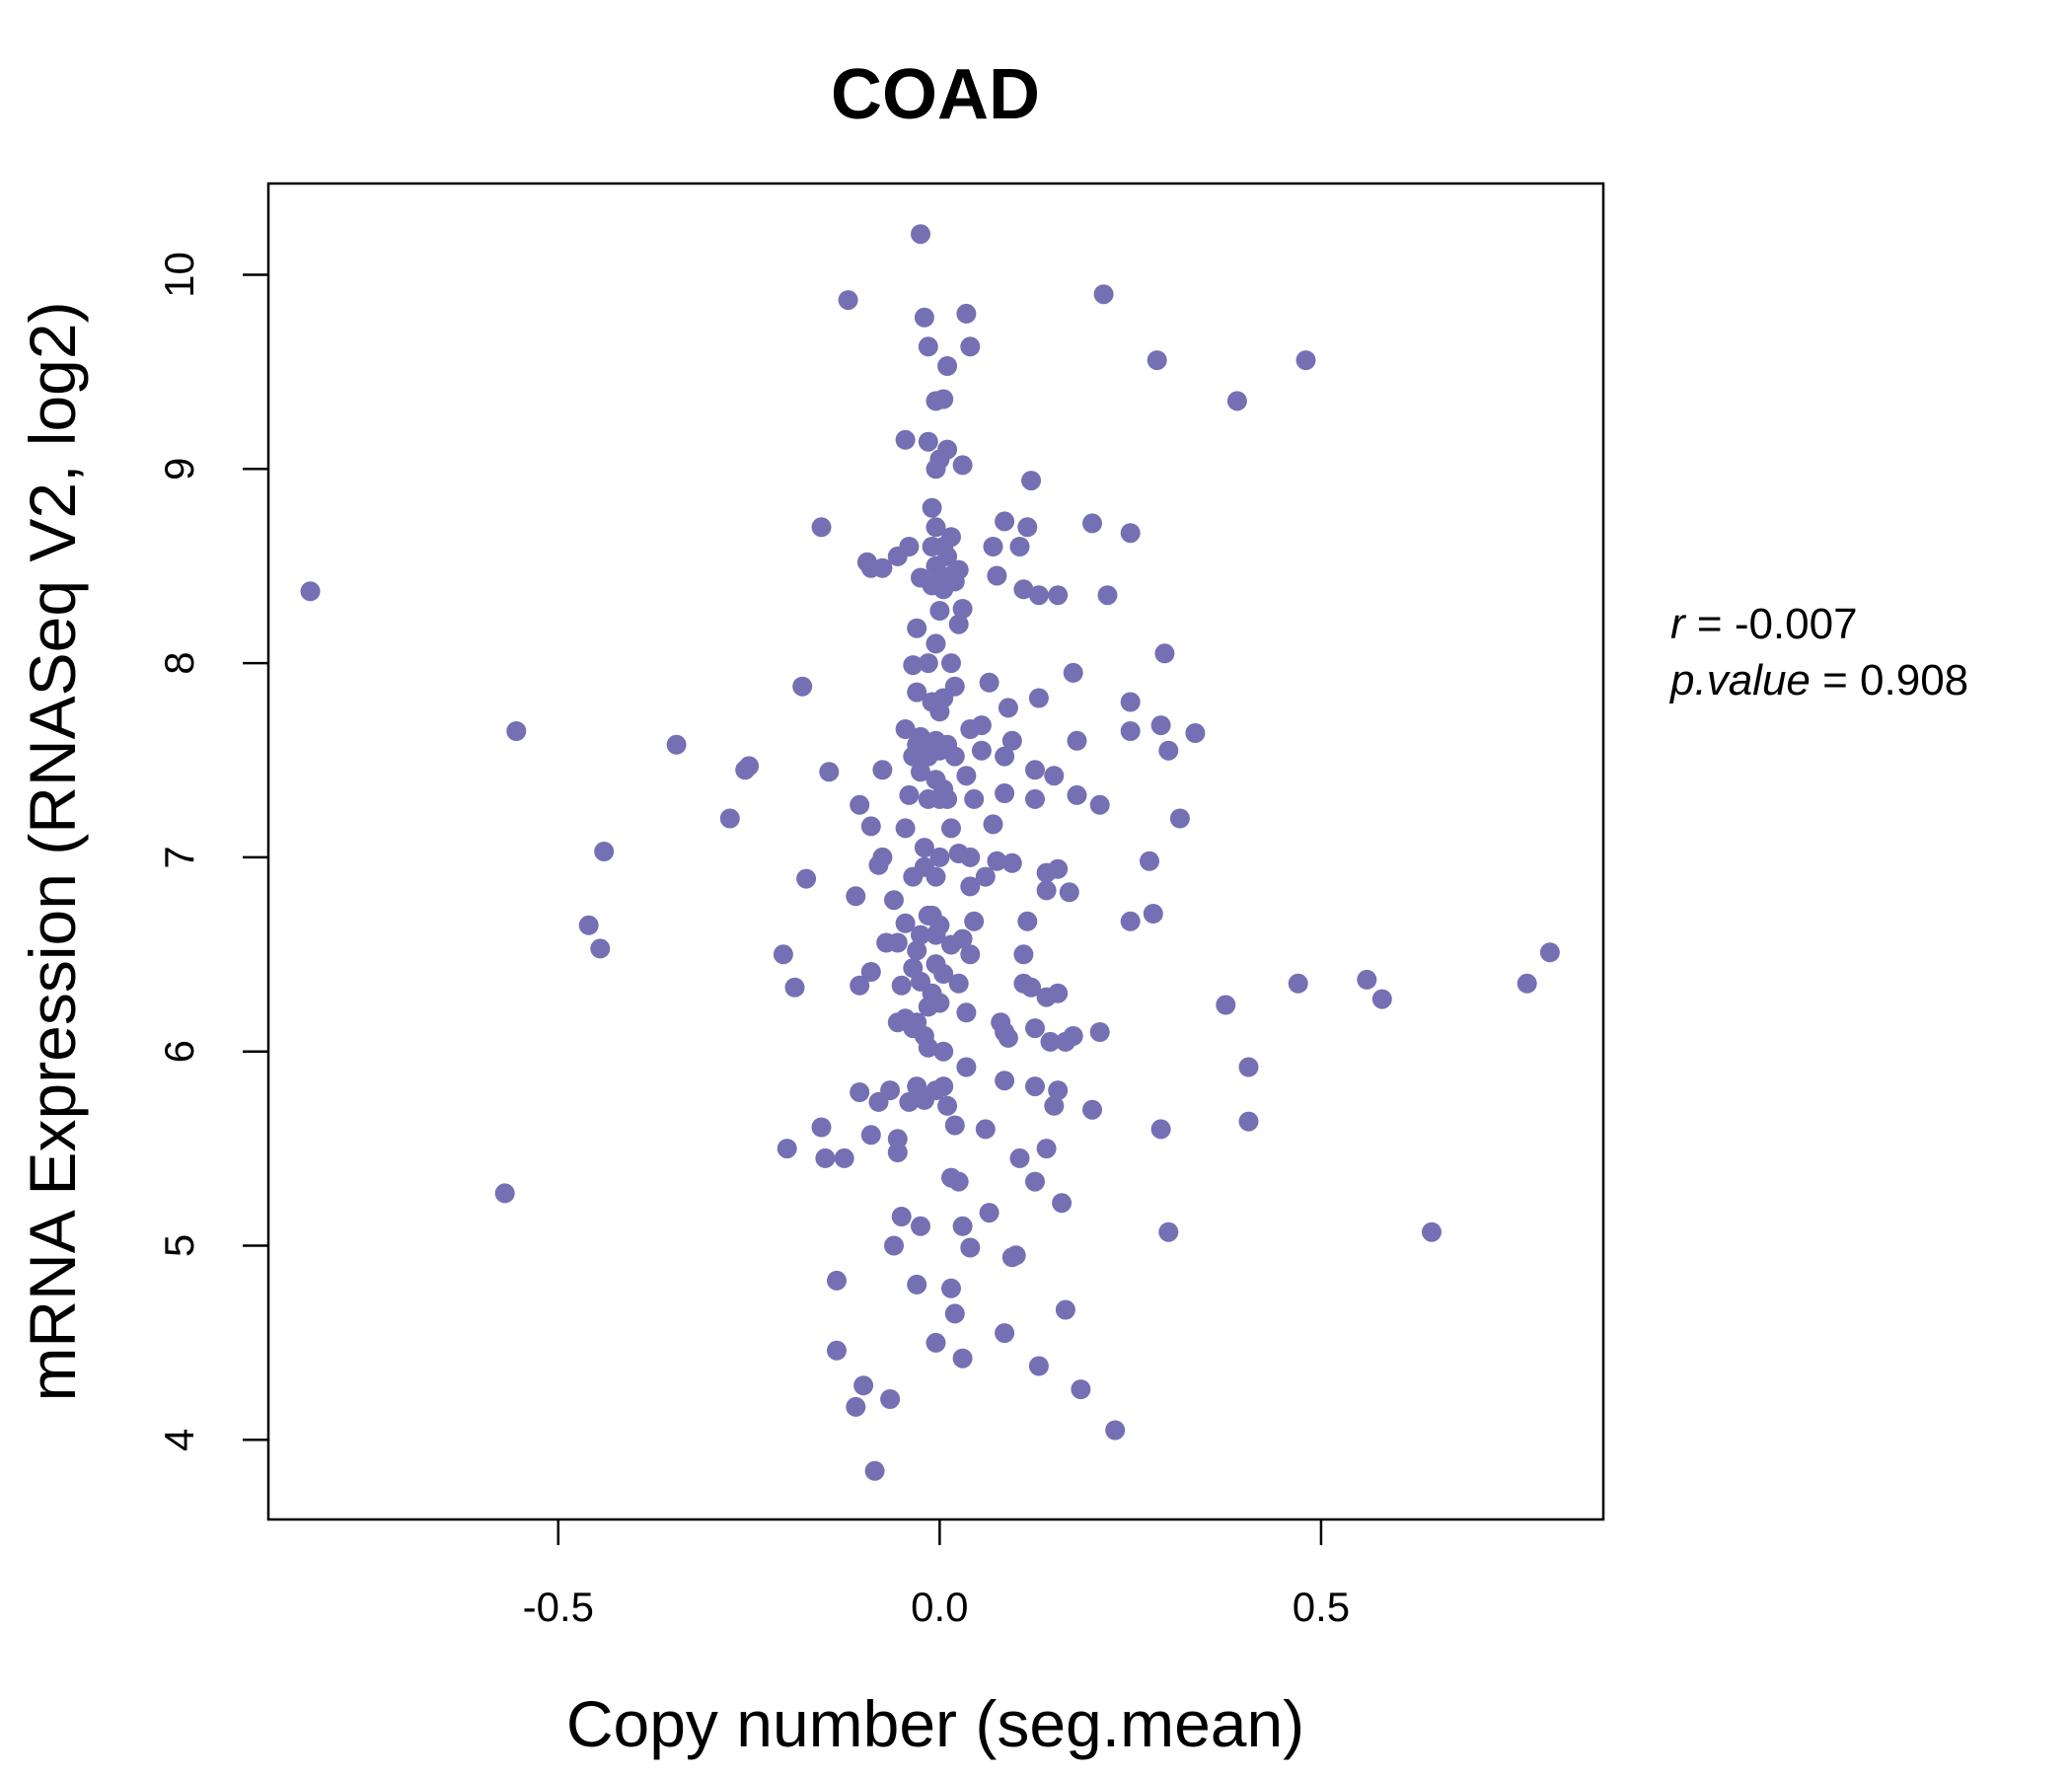 Image resolution: width=2072 pixels, height=1776 pixels. Describe the element at coordinates (940, 1607) in the screenshot. I see `x-tick-label: 0.0` at that location.